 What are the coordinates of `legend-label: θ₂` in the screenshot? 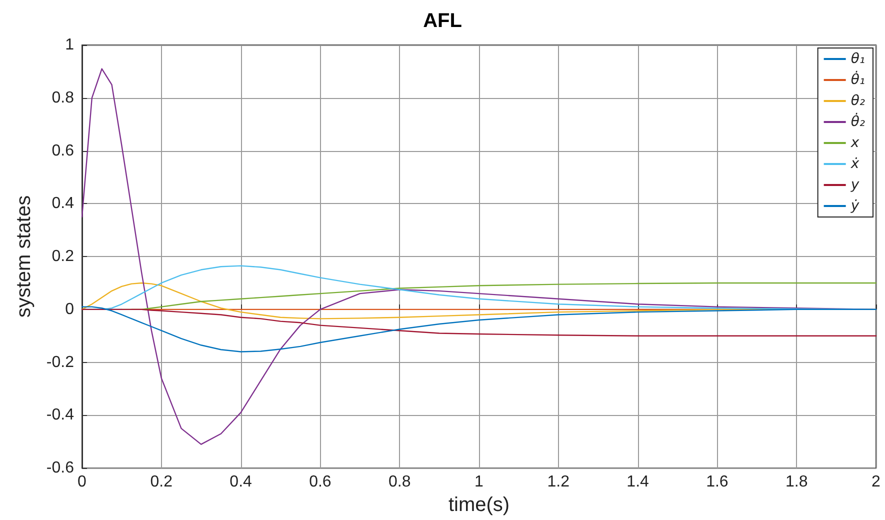 It's located at (858, 101).